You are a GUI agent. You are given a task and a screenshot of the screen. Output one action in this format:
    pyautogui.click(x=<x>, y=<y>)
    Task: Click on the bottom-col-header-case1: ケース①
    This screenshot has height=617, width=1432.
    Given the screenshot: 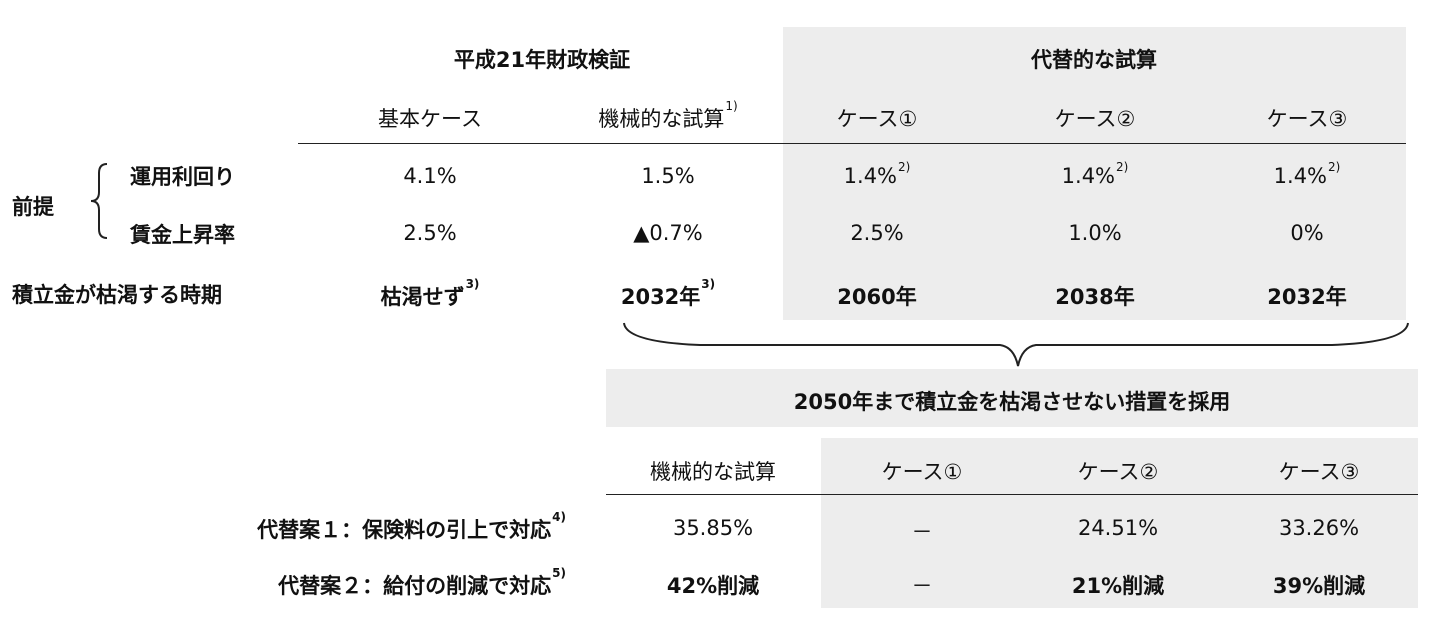 What is the action you would take?
    pyautogui.click(x=922, y=472)
    